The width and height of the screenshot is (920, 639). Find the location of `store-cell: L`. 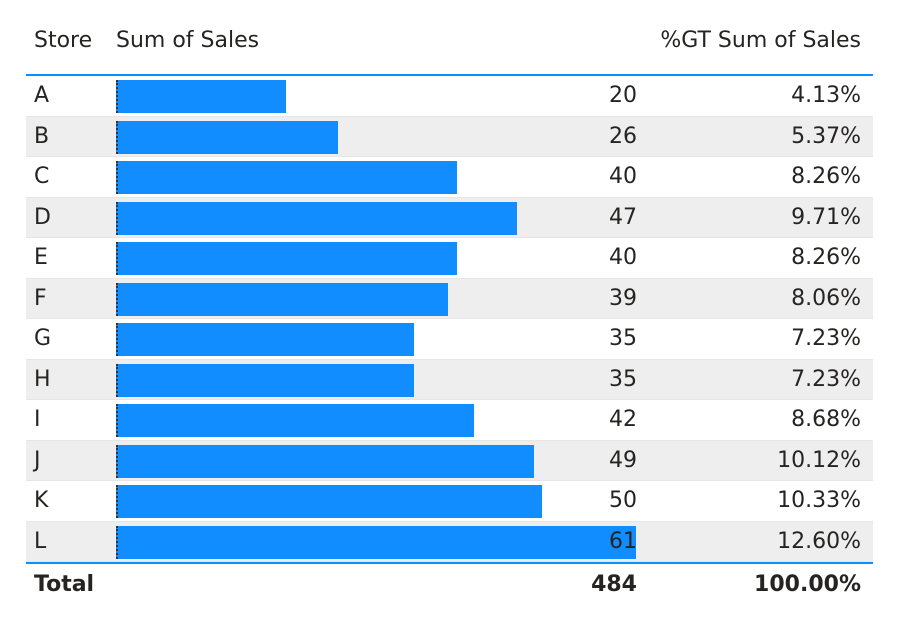

store-cell: L is located at coordinates (40, 541).